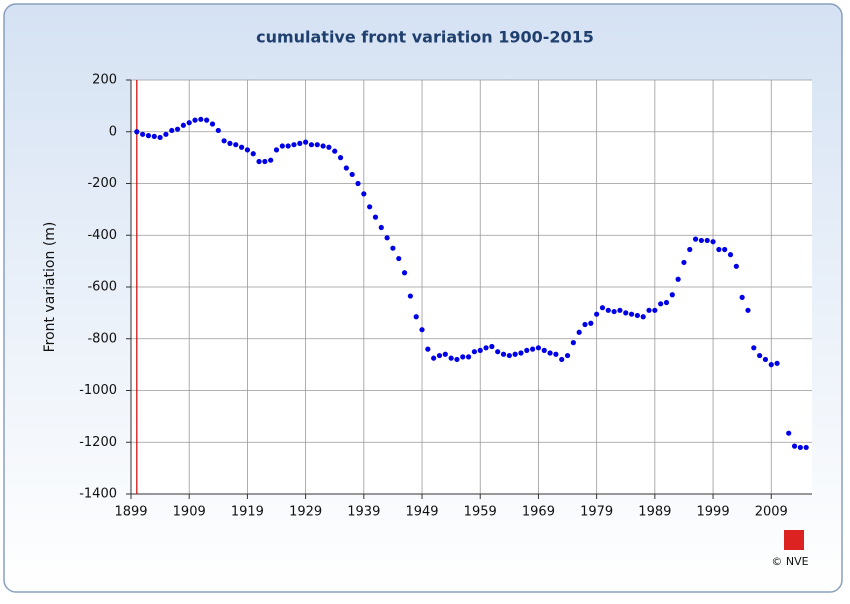 The image size is (850, 604). I want to click on y-tick-label: -600, so click(102, 287).